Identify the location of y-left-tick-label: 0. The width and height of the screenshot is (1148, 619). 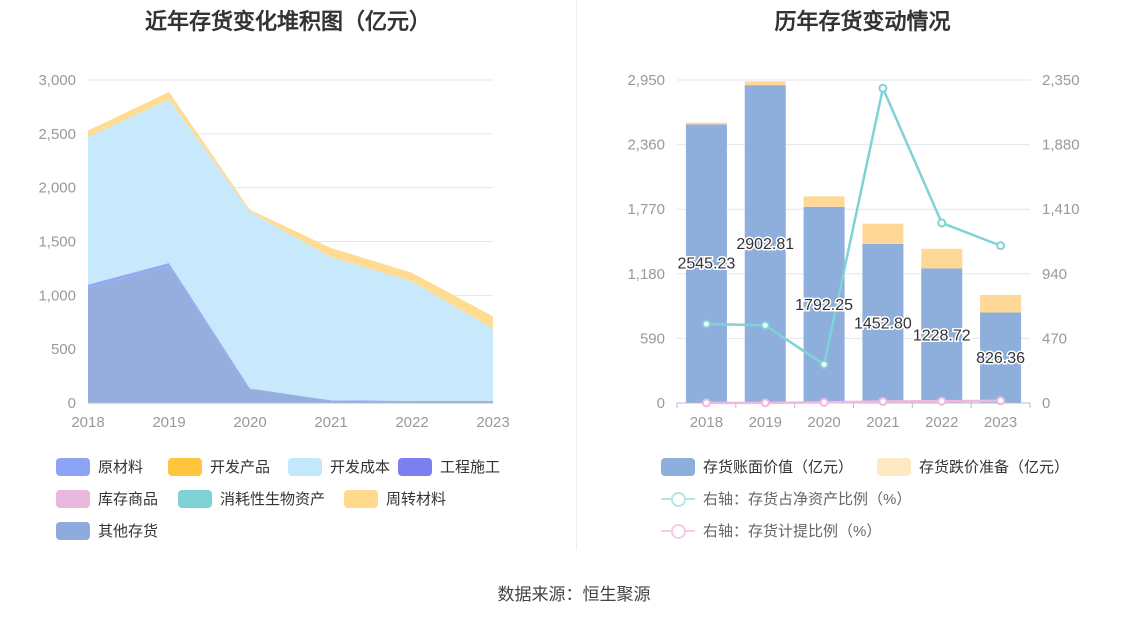
(661, 403).